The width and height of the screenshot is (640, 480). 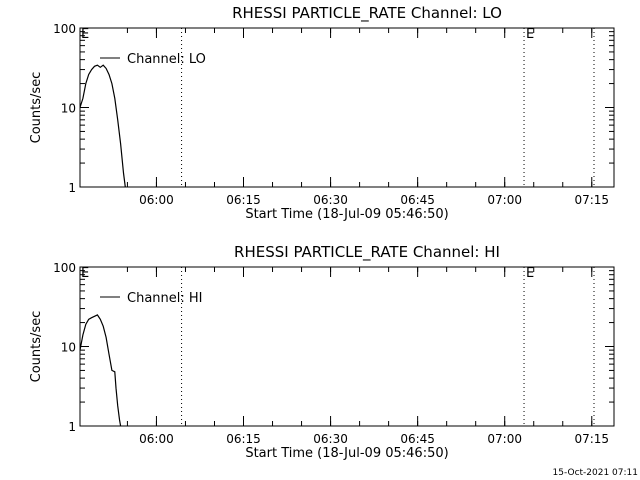 What do you see at coordinates (330, 439) in the screenshot?
I see `chart2-x-tick-label: 06:30` at bounding box center [330, 439].